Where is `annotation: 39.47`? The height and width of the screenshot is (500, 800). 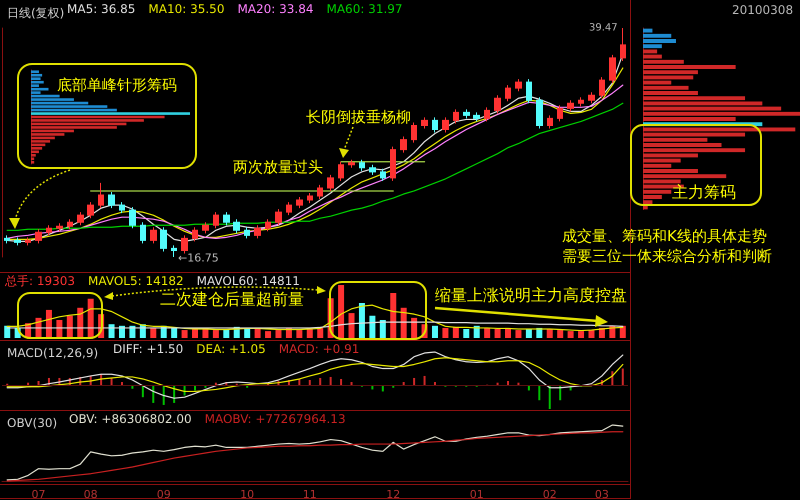 annotation: 39.47 is located at coordinates (603, 28).